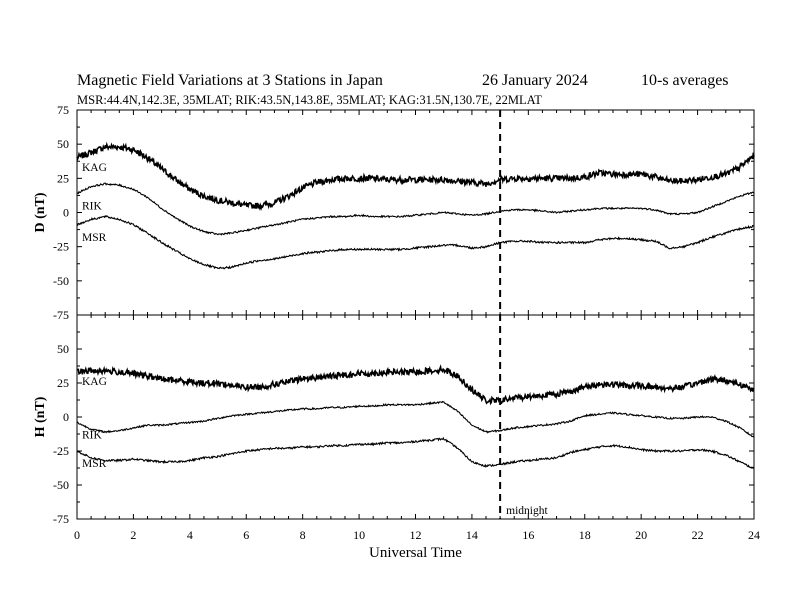  I want to click on midnight-label: midnight, so click(527, 511).